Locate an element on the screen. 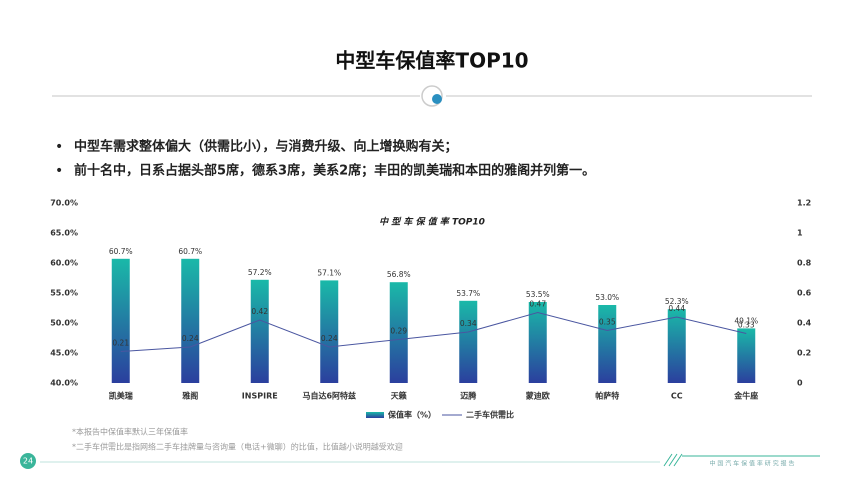 The height and width of the screenshot is (485, 864). page-badge is located at coordinates (28, 461).